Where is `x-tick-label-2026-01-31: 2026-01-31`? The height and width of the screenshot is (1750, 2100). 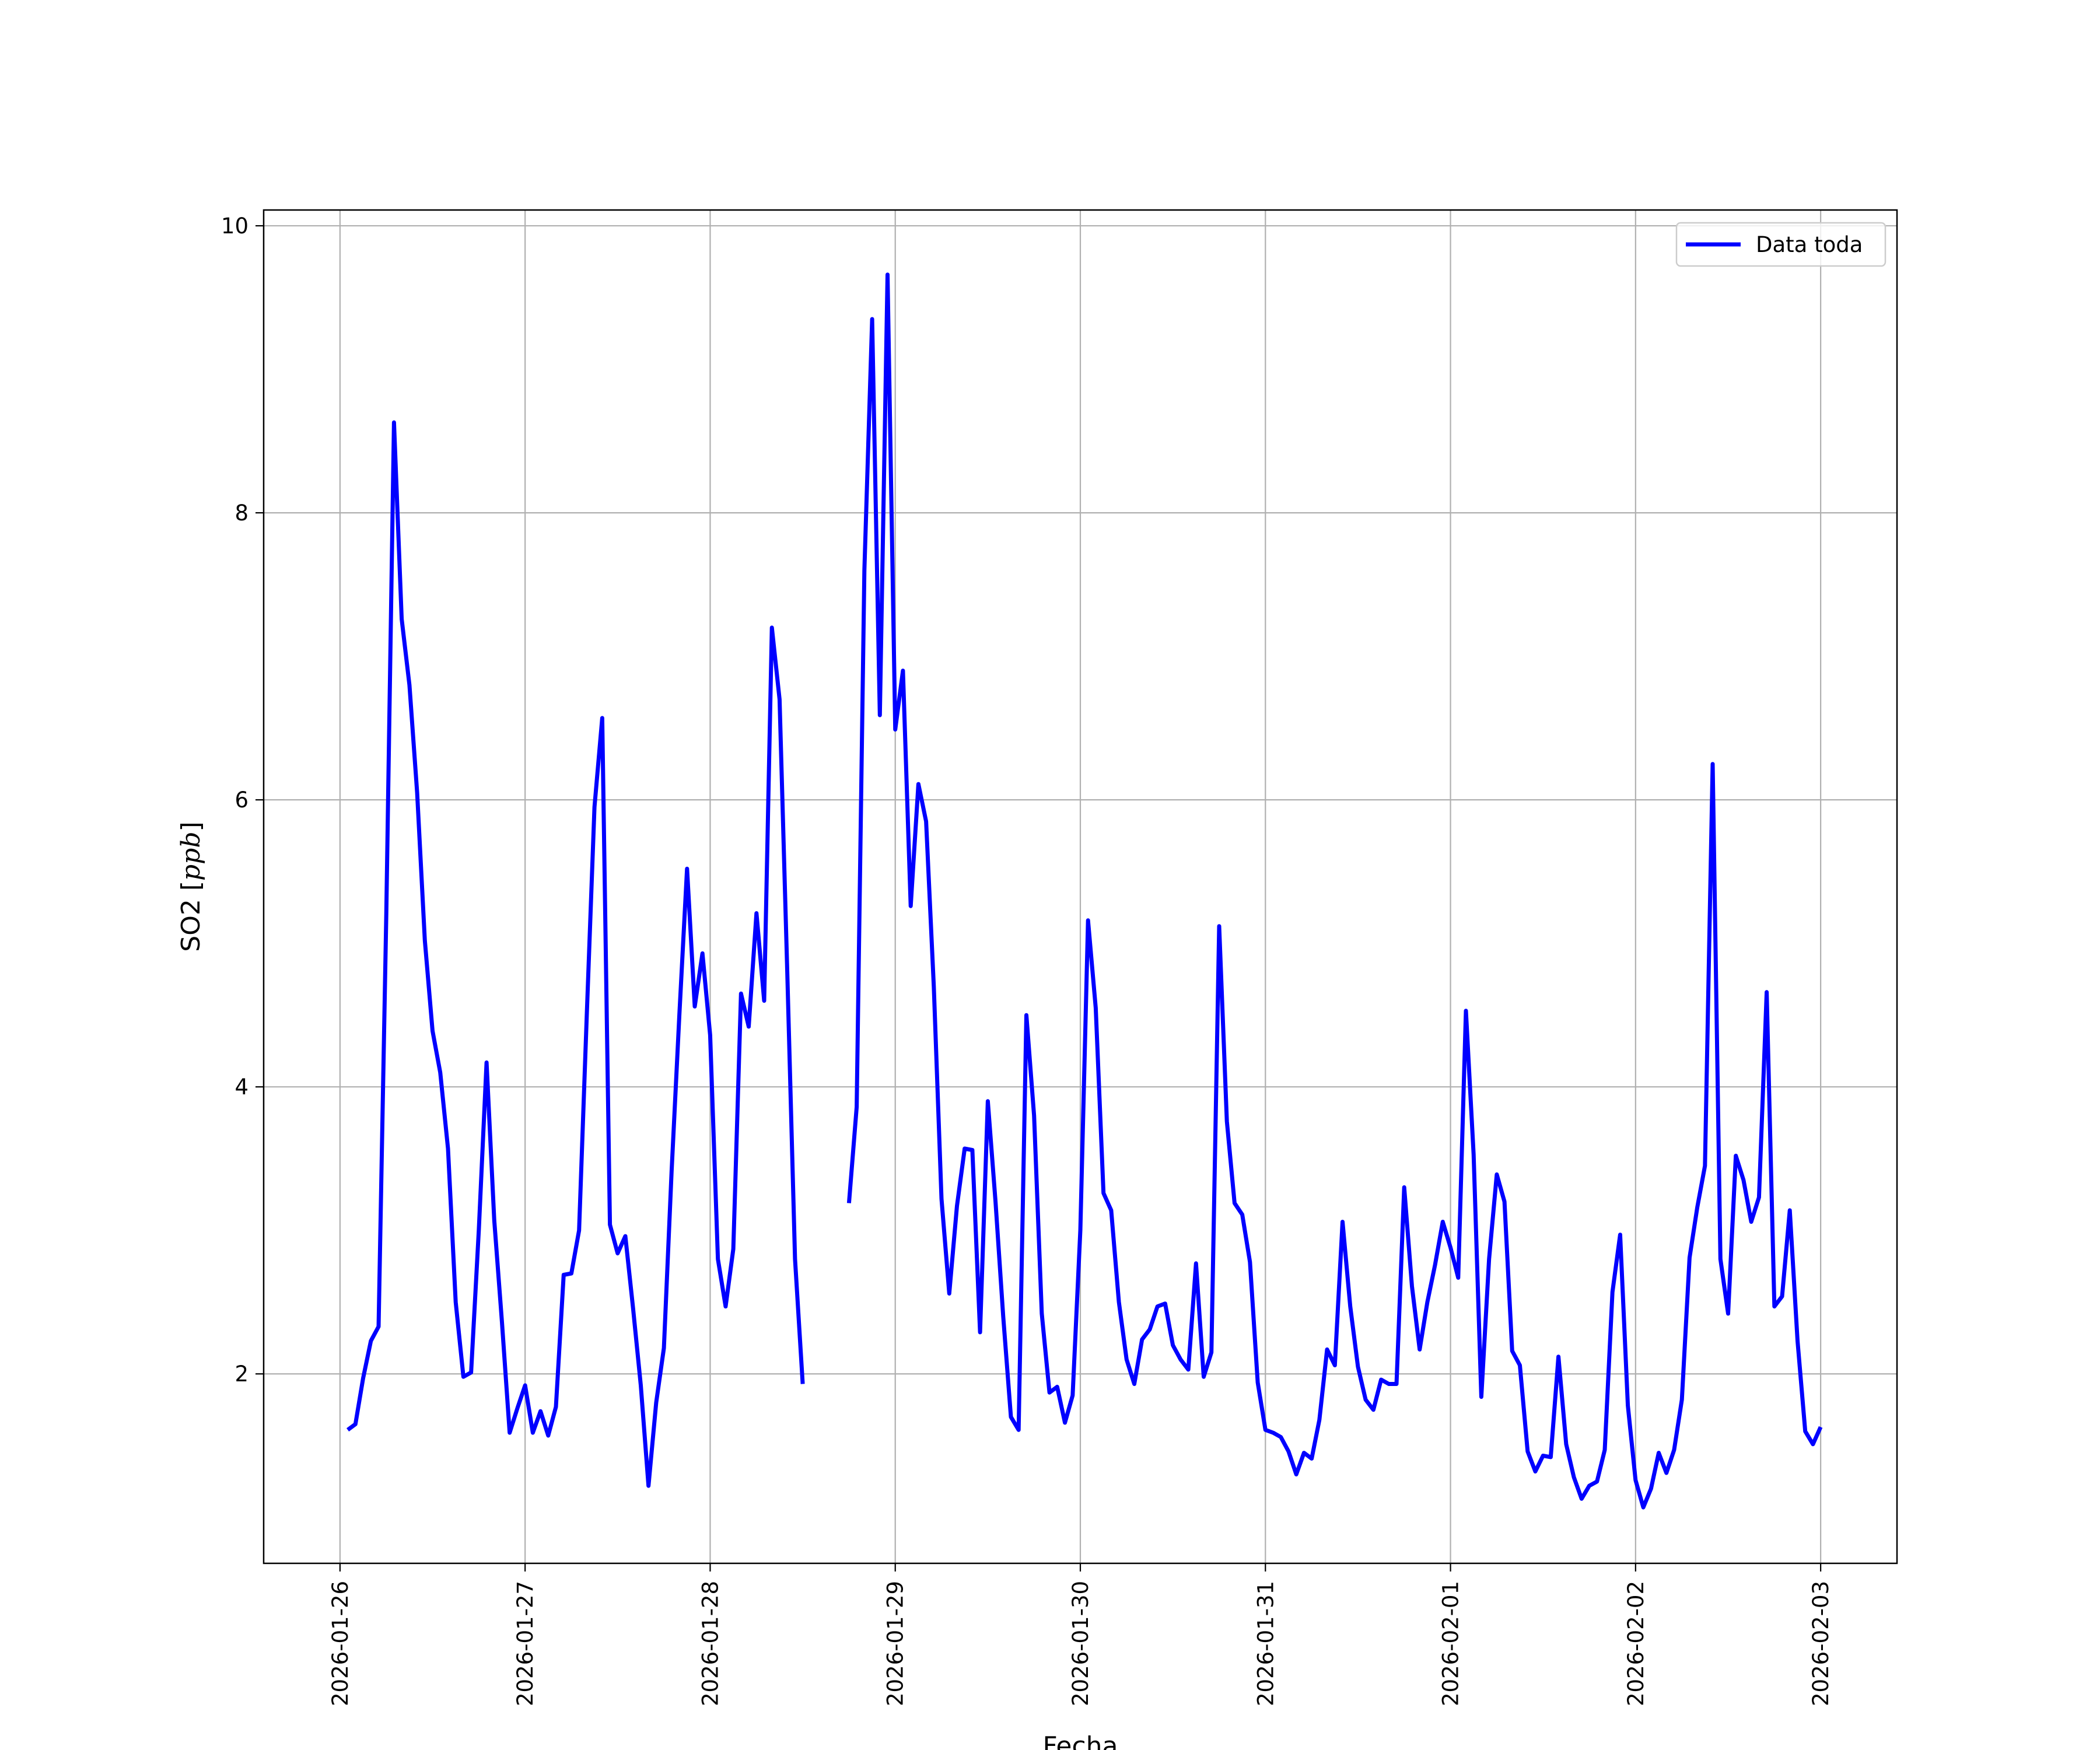
x-tick-label-2026-01-31: 2026-01-31 is located at coordinates (1265, 1643).